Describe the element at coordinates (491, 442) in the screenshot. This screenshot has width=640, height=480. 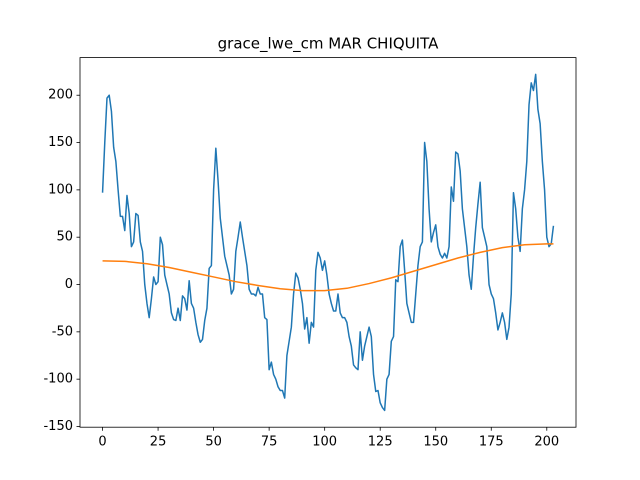
I see `x-tick-label: 175` at that location.